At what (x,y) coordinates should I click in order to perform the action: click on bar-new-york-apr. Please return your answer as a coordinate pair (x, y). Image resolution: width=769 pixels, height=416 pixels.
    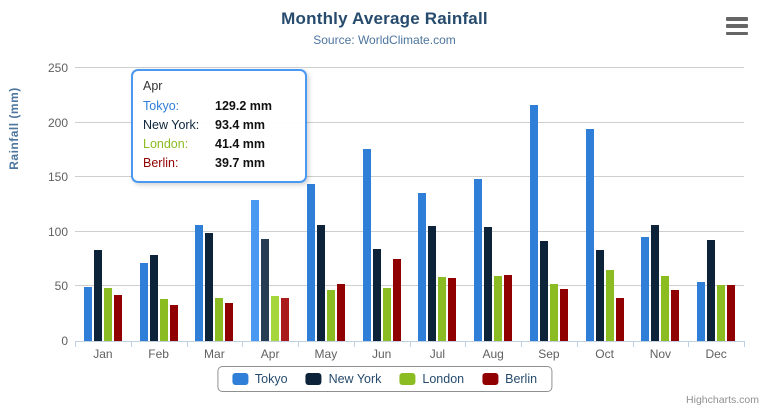
    Looking at the image, I should click on (265, 290).